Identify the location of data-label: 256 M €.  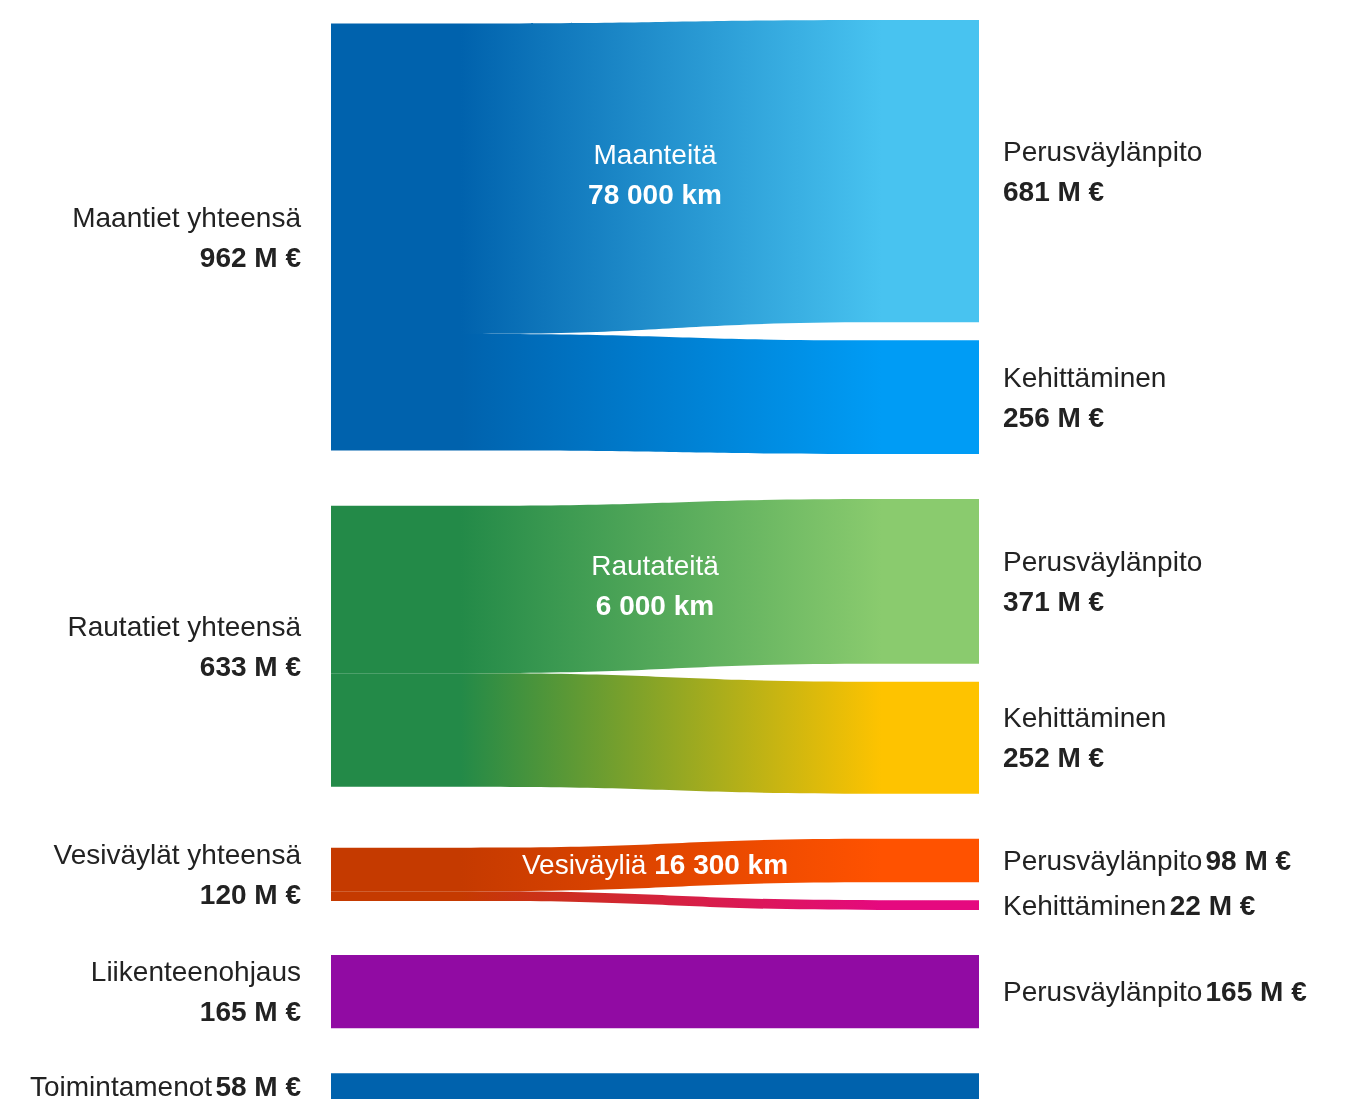
(1054, 417).